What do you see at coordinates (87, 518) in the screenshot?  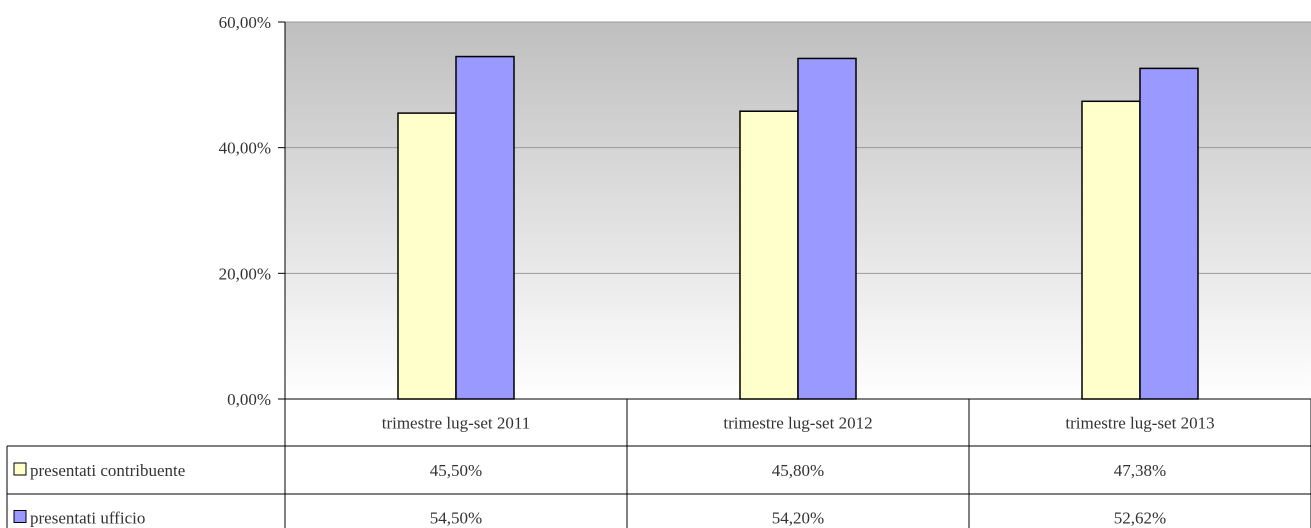 I see `legend-label: presentati ufficio` at bounding box center [87, 518].